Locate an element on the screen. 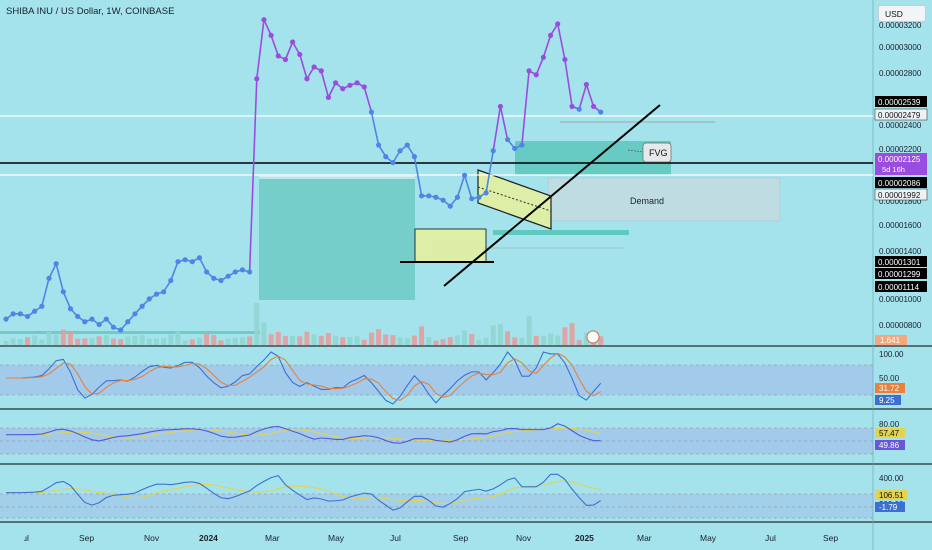 This screenshot has height=550, width=932. time-tick-label: 2025 is located at coordinates (584, 538).